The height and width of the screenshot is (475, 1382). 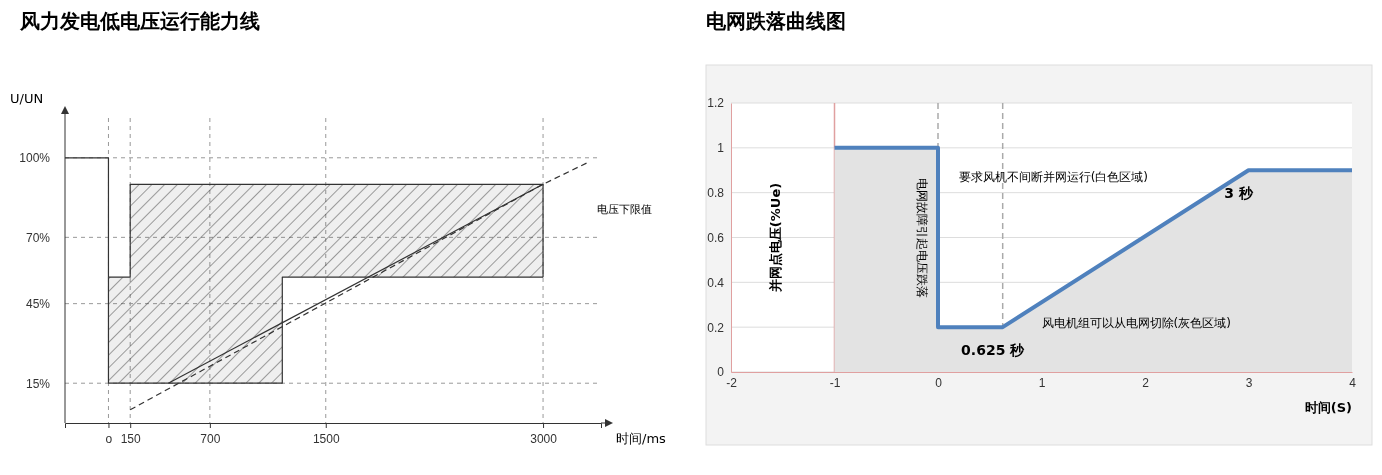 What do you see at coordinates (716, 193) in the screenshot?
I see `y-tick-label: 0.8` at bounding box center [716, 193].